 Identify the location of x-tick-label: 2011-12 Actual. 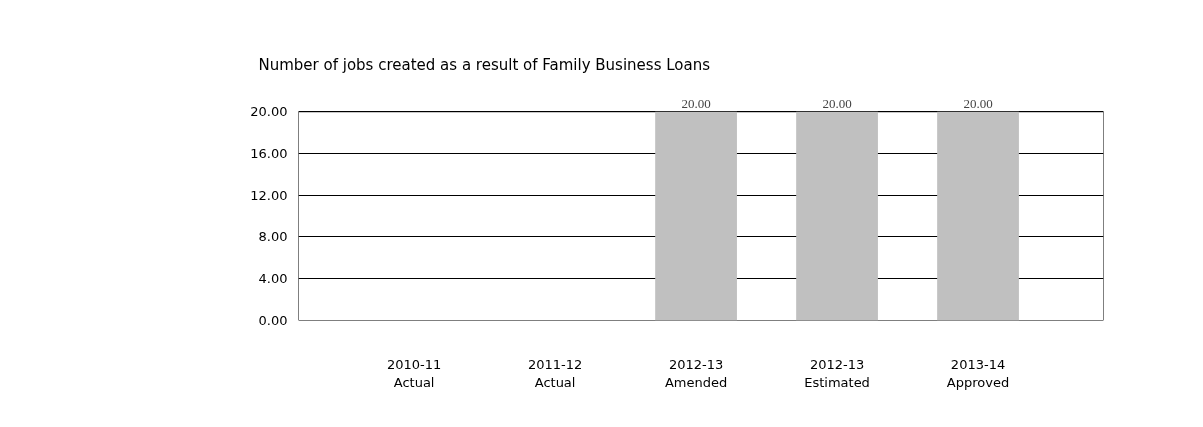
(555, 373).